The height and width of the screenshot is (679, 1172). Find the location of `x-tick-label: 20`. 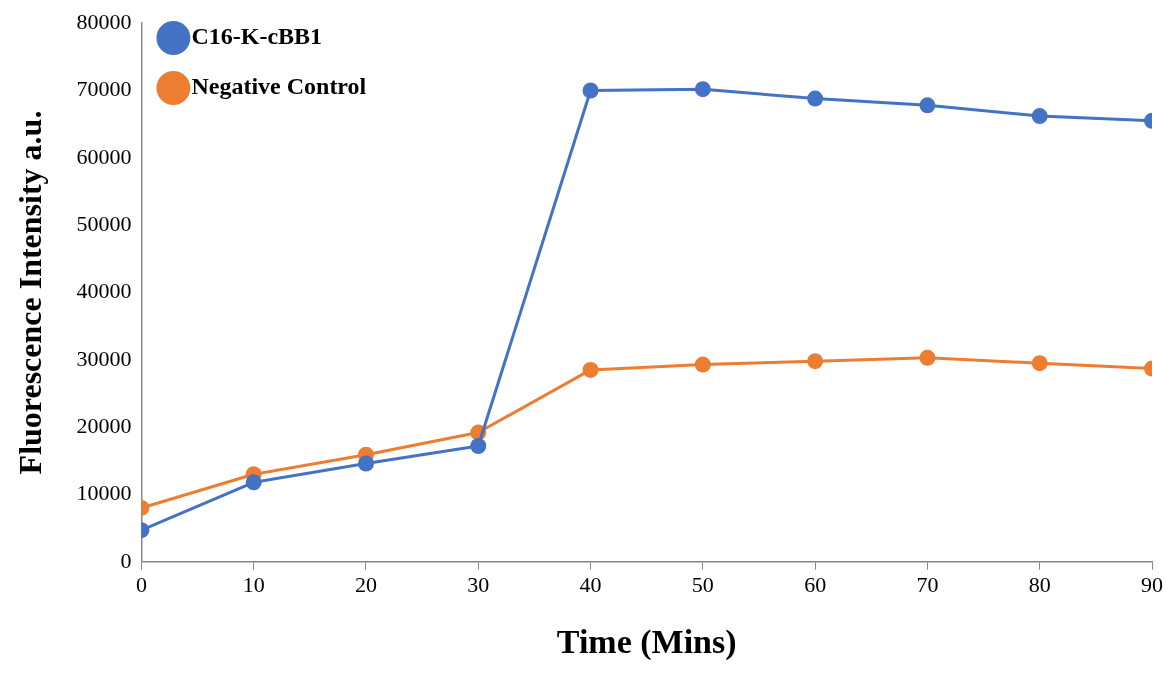

x-tick-label: 20 is located at coordinates (365, 584).